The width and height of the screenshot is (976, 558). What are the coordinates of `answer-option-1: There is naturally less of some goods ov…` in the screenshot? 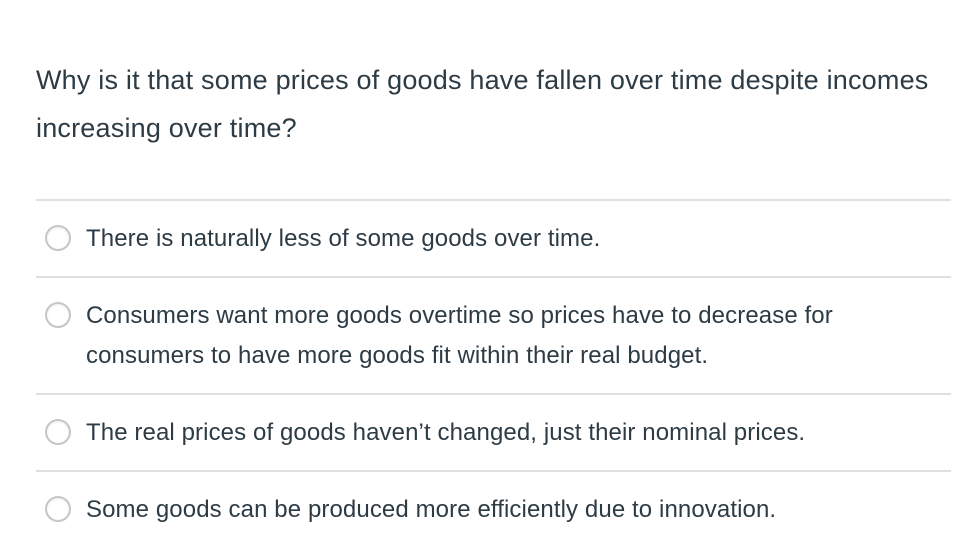 It's located at (493, 237).